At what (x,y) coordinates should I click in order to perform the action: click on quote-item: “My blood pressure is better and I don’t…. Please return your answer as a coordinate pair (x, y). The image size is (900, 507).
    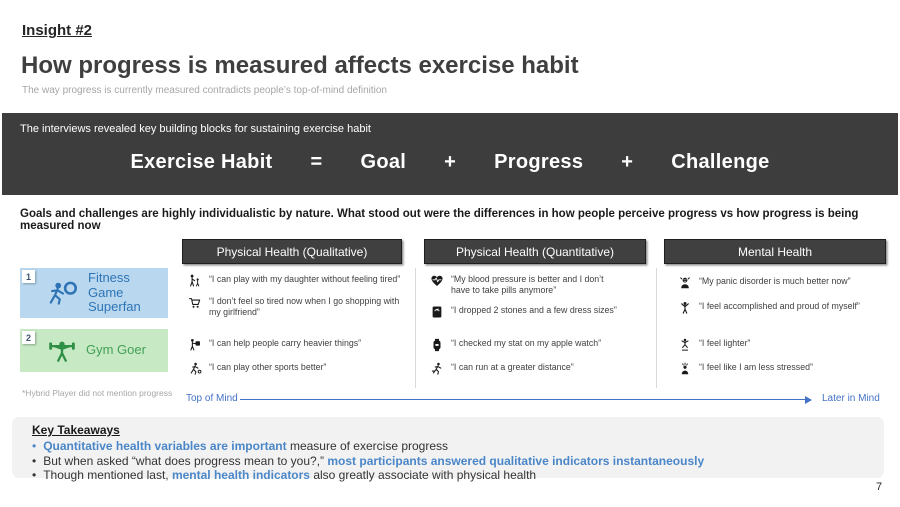
    Looking at the image, I should click on (541, 285).